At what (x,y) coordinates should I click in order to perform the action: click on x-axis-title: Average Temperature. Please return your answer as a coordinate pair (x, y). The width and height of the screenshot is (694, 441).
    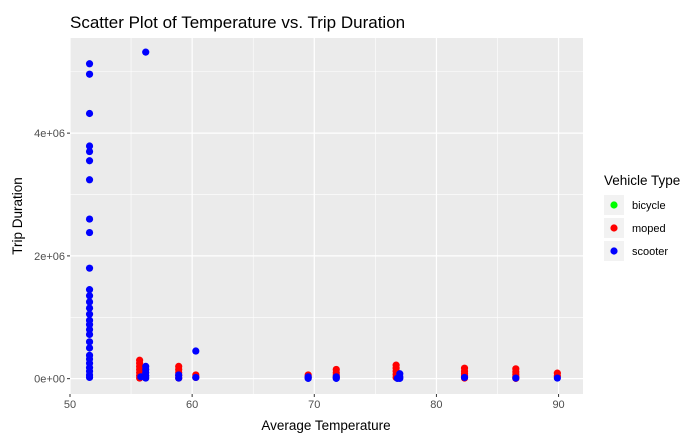
    Looking at the image, I should click on (325, 425).